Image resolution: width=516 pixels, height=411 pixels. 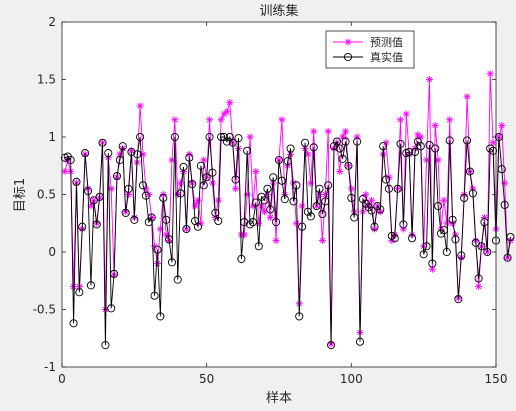 What do you see at coordinates (348, 42) in the screenshot?
I see `legend-star-marker` at bounding box center [348, 42].